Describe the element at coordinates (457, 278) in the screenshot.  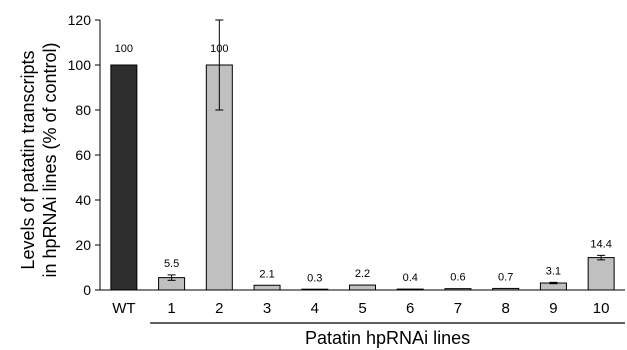
I see `data-label: 0.6` at that location.